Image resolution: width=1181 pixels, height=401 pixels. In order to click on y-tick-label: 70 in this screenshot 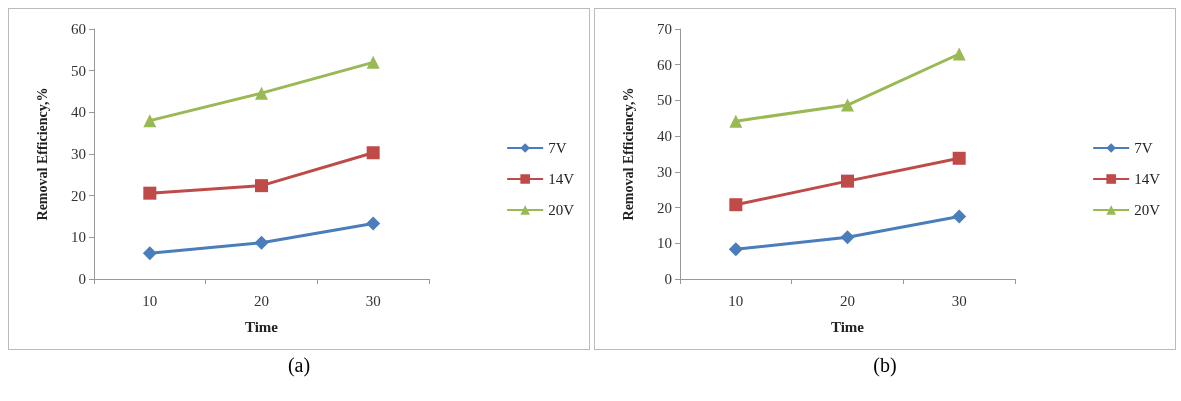, I will do `click(664, 29)`.